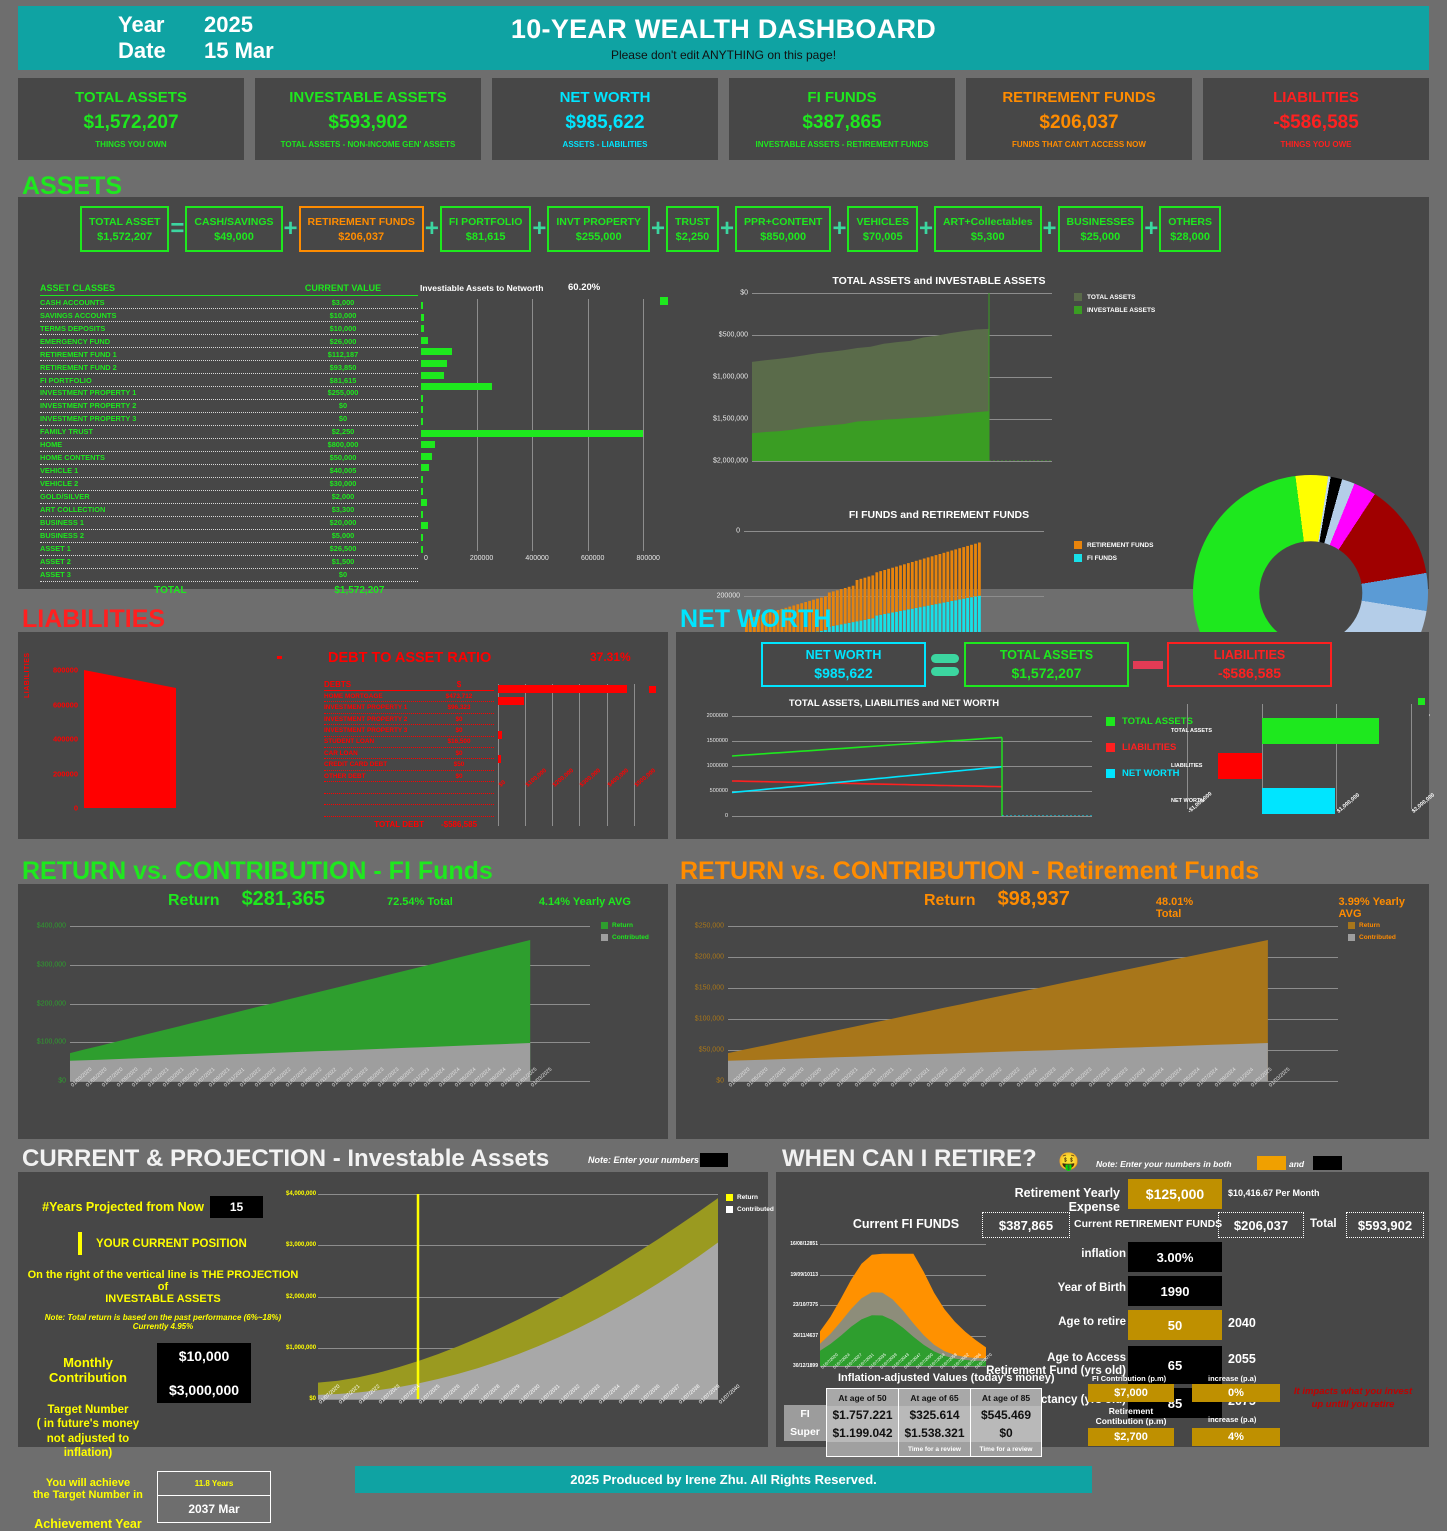 Image resolution: width=1447 pixels, height=1531 pixels. Describe the element at coordinates (75, 808) in the screenshot. I see `y-tick: 0` at that location.